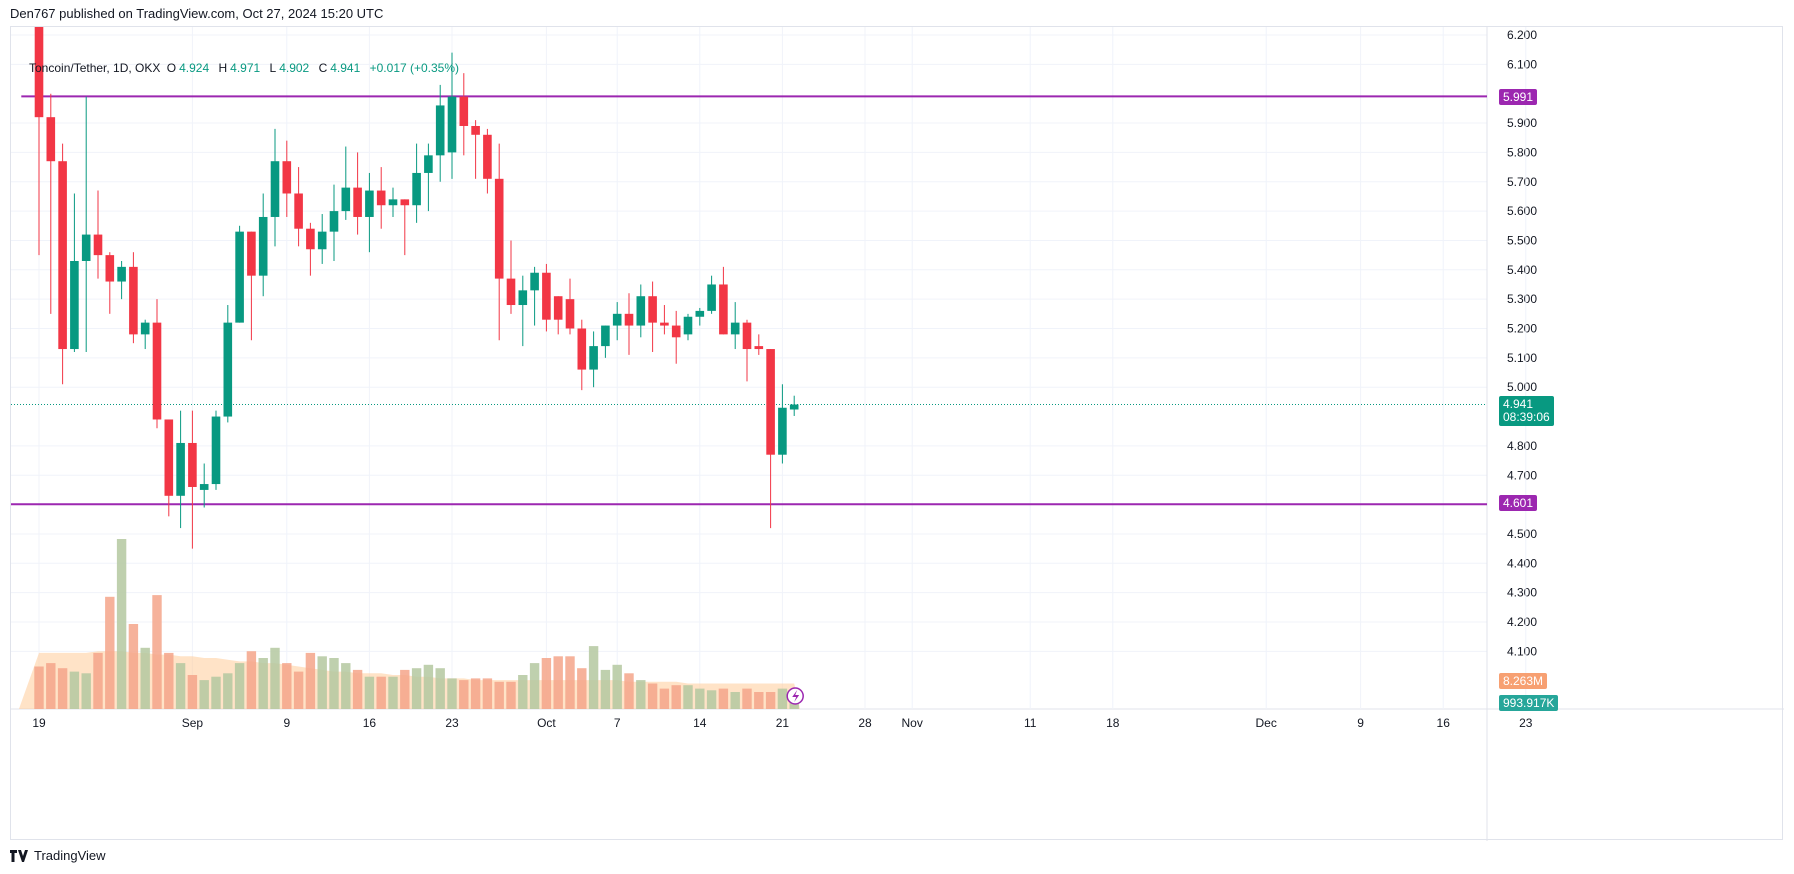 This screenshot has width=1794, height=874. What do you see at coordinates (1522, 593) in the screenshot?
I see `y-tick-label: 4.300` at bounding box center [1522, 593].